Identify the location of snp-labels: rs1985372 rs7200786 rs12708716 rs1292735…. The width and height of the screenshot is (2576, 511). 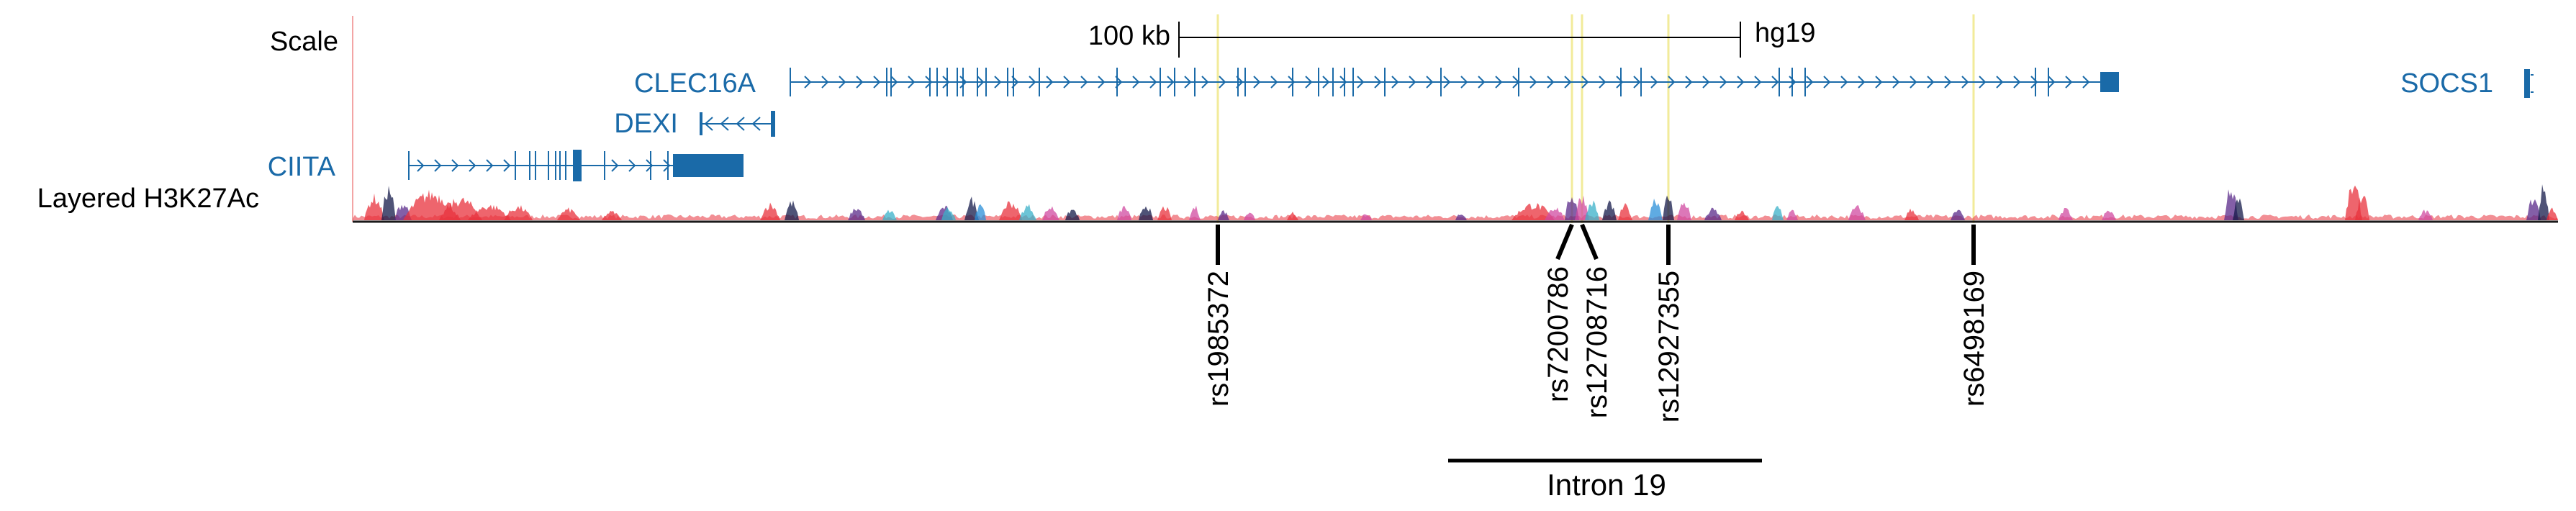
(1597, 344).